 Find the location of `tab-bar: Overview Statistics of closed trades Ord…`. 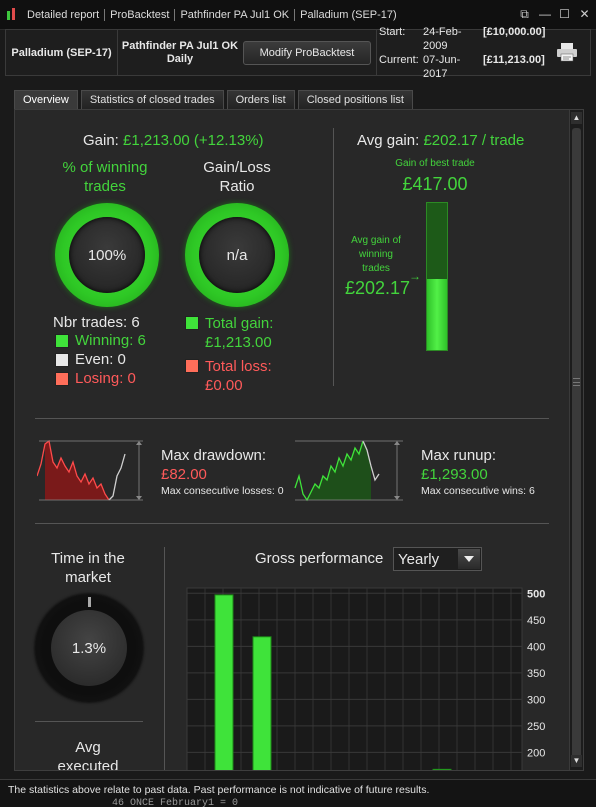

tab-bar: Overview Statistics of closed trades Ord… is located at coordinates (213, 99).